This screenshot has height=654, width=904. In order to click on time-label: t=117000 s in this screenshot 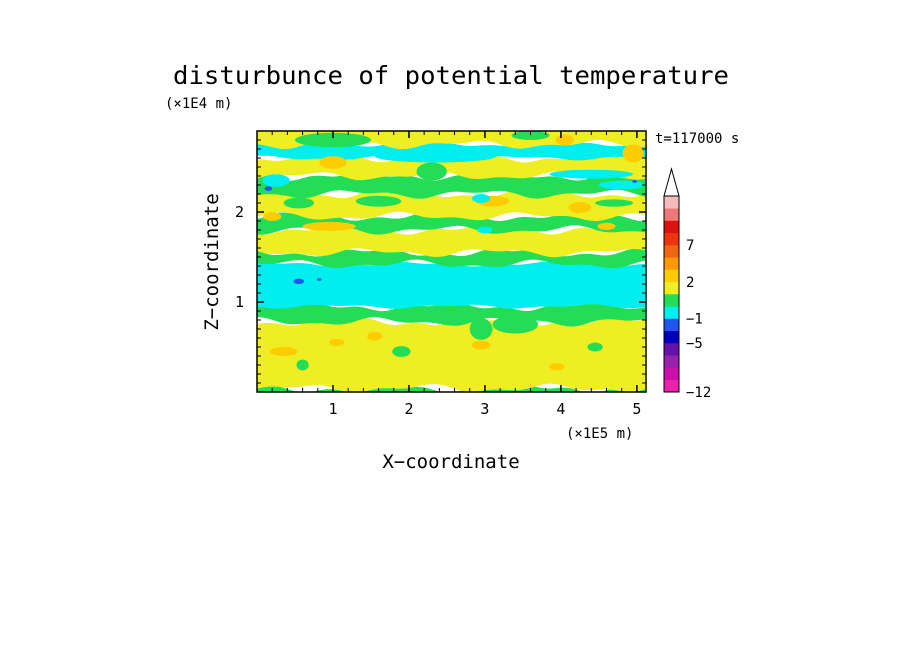, I will do `click(697, 139)`.